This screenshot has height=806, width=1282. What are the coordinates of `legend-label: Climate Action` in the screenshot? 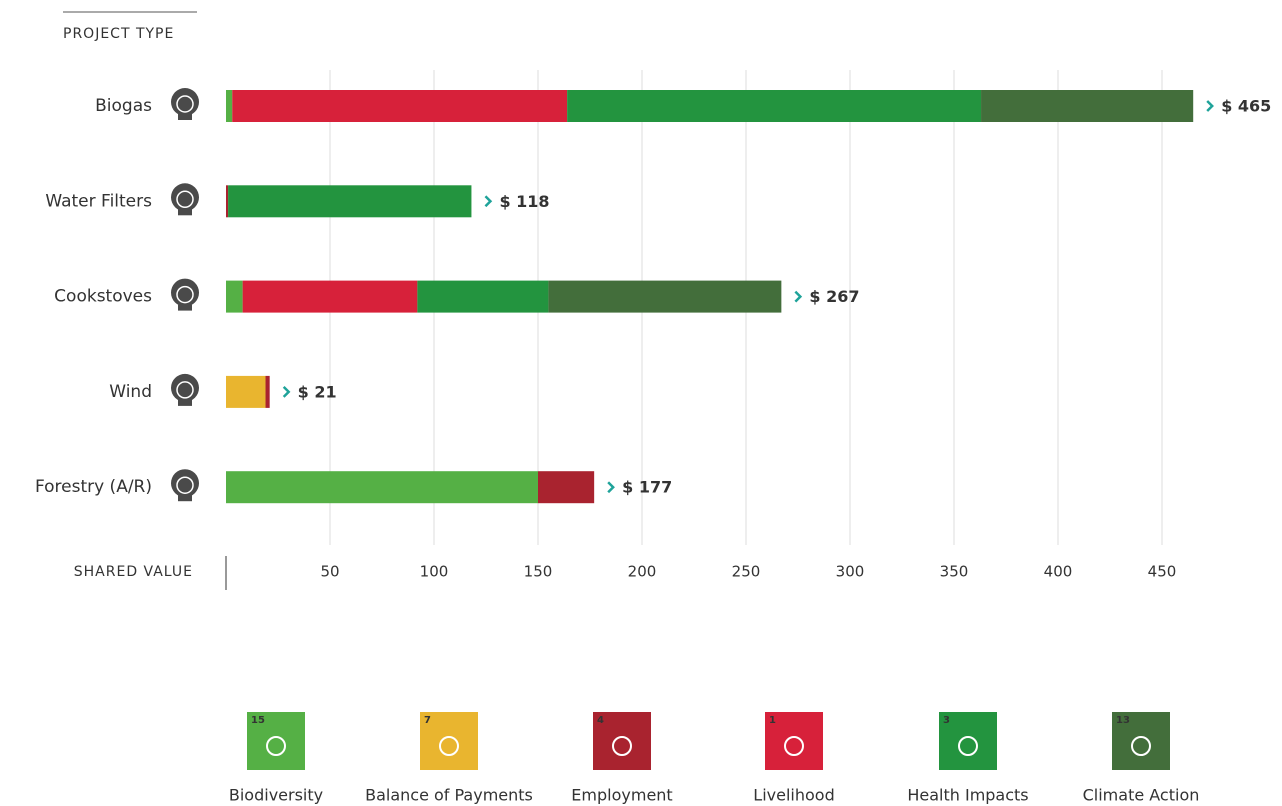 It's located at (1141, 795).